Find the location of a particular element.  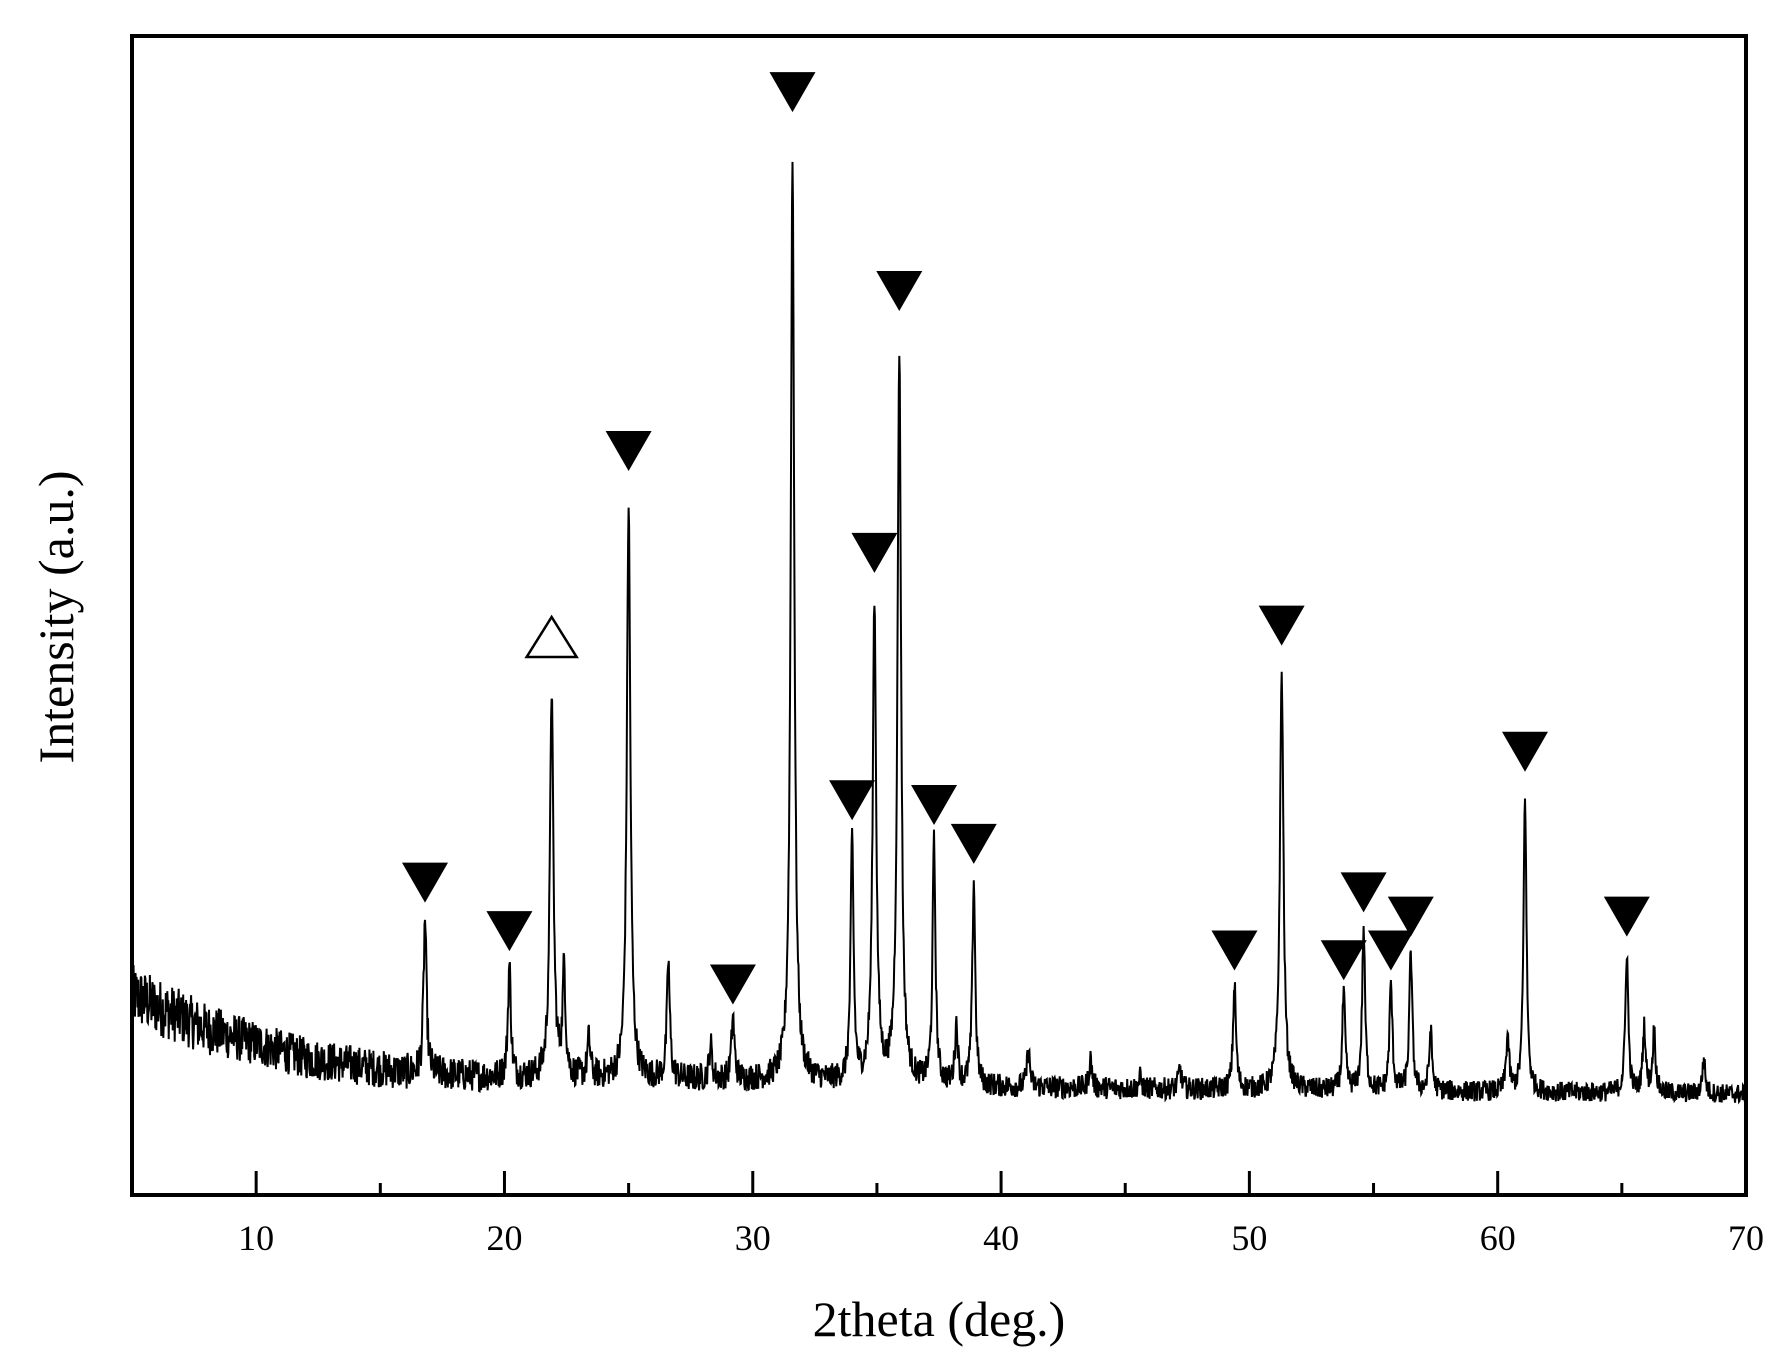

x-tick-label: 70 is located at coordinates (1746, 1238).